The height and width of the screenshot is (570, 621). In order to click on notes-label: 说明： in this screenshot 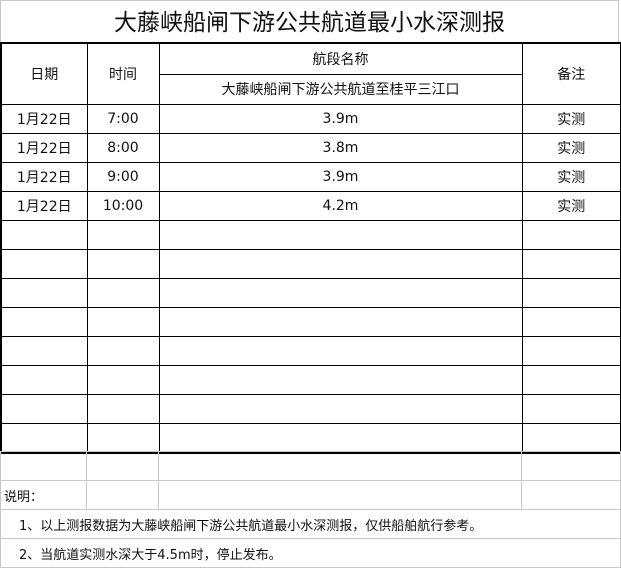, I will do `click(43, 495)`.